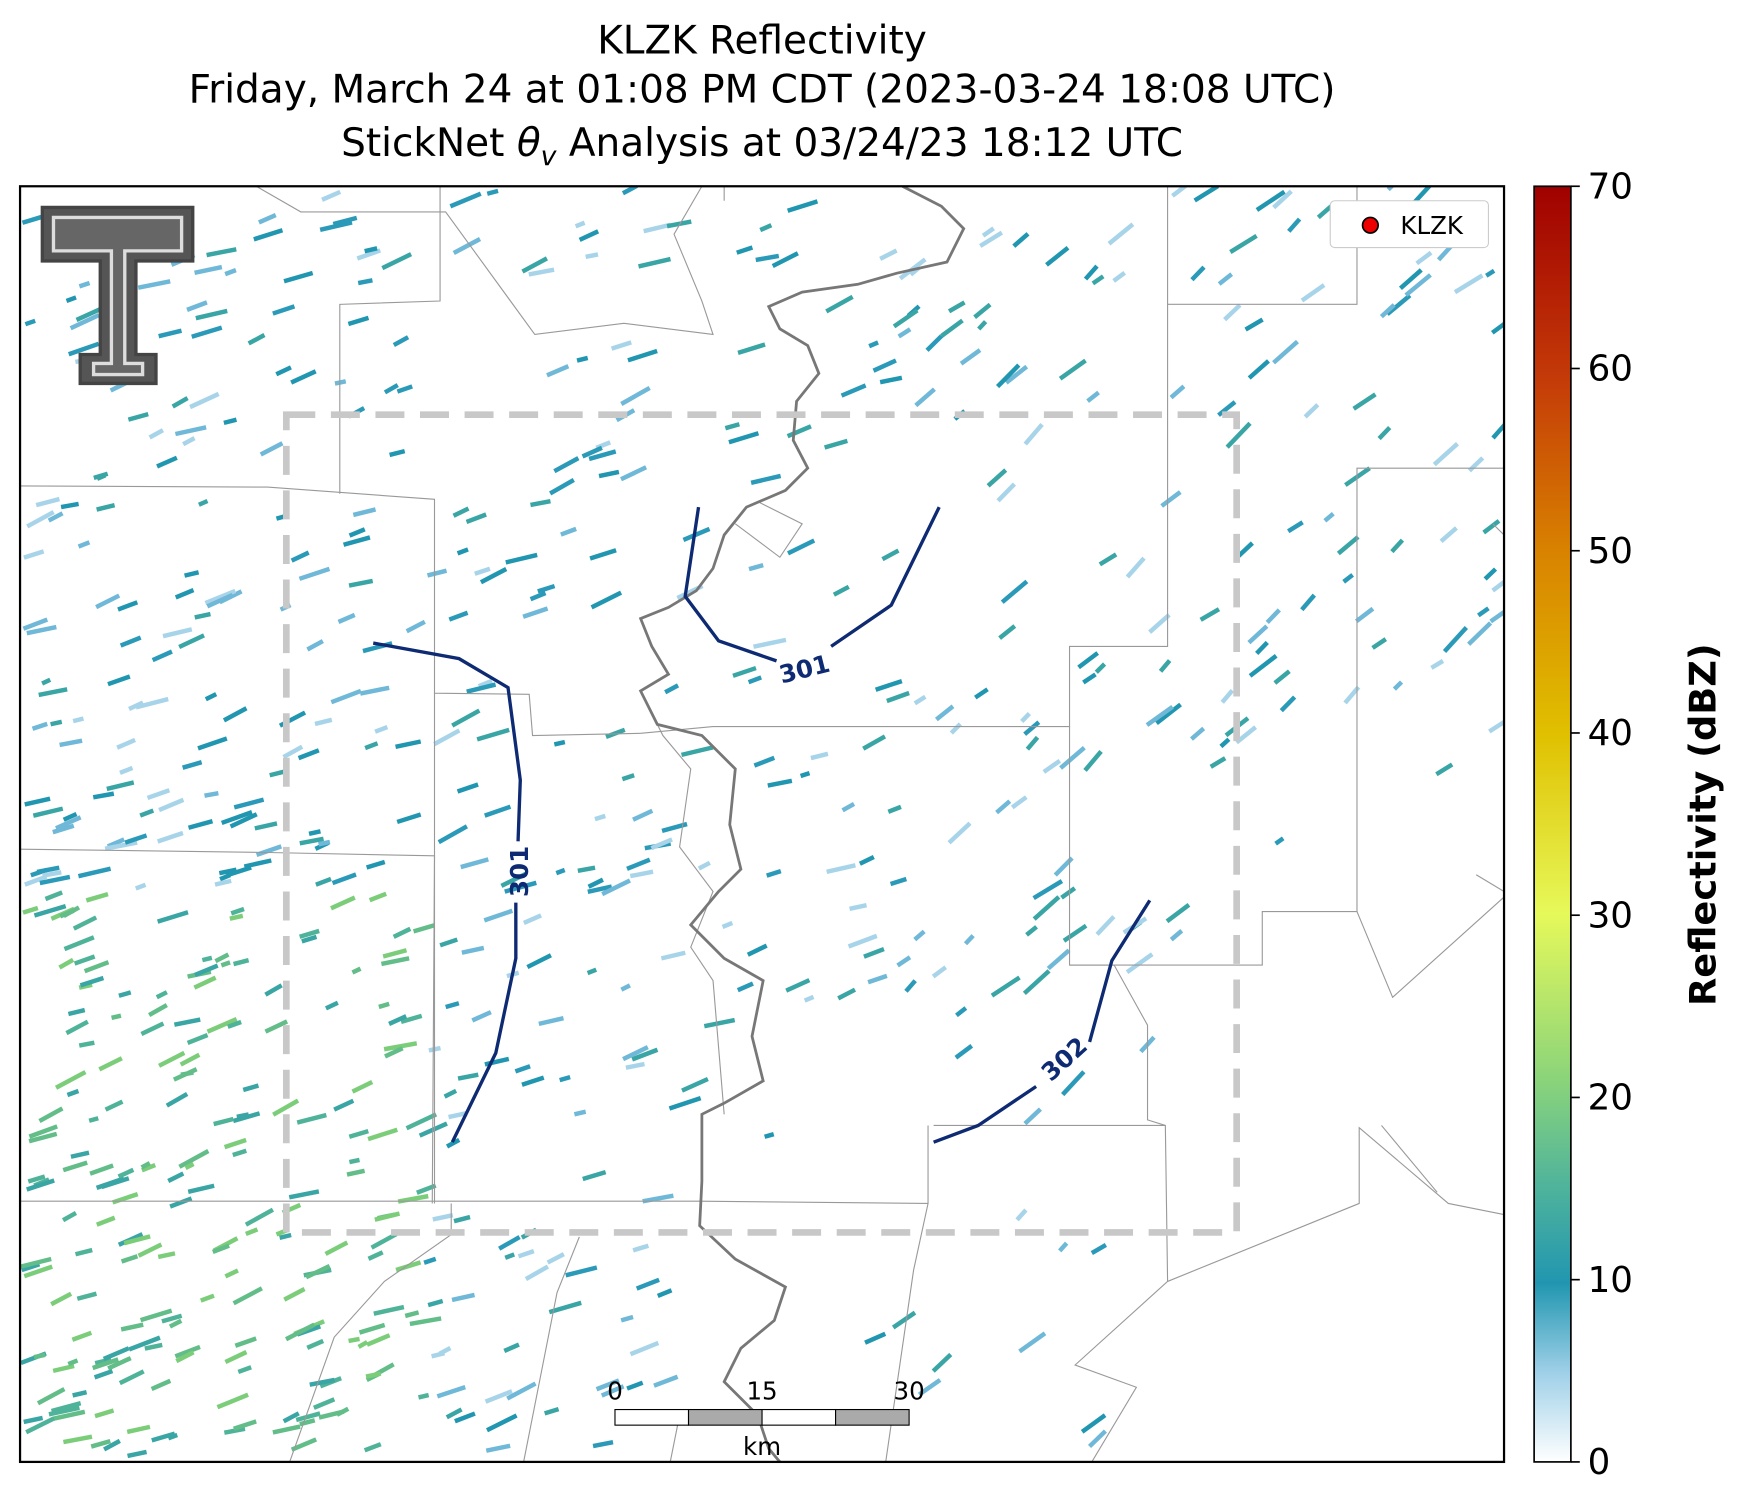 The height and width of the screenshot is (1500, 1738). Describe the element at coordinates (1409, 224) in the screenshot. I see `legend: KLZK` at that location.